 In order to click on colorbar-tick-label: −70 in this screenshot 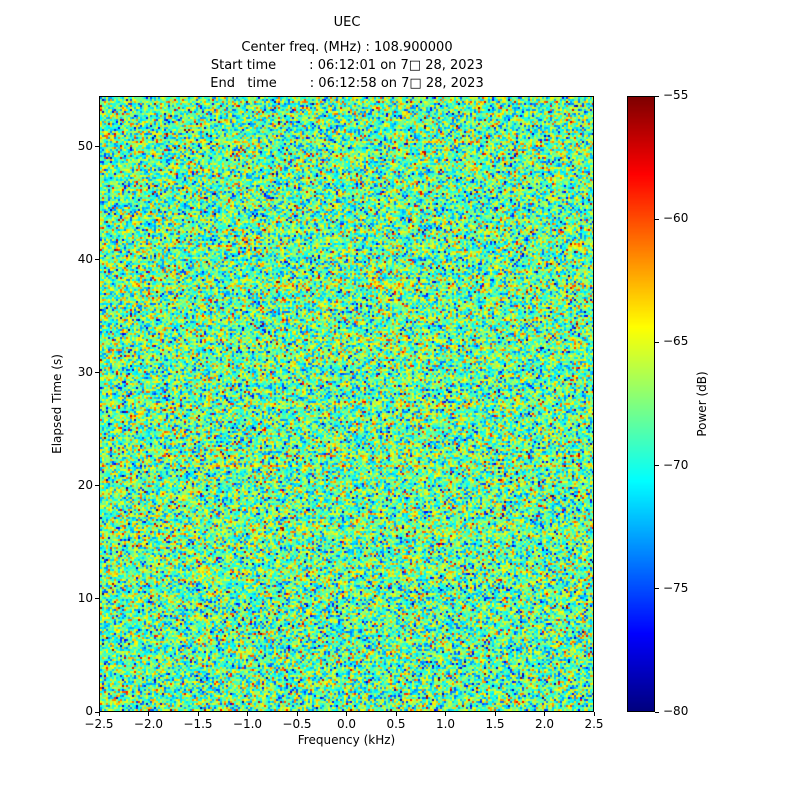, I will do `click(676, 464)`.